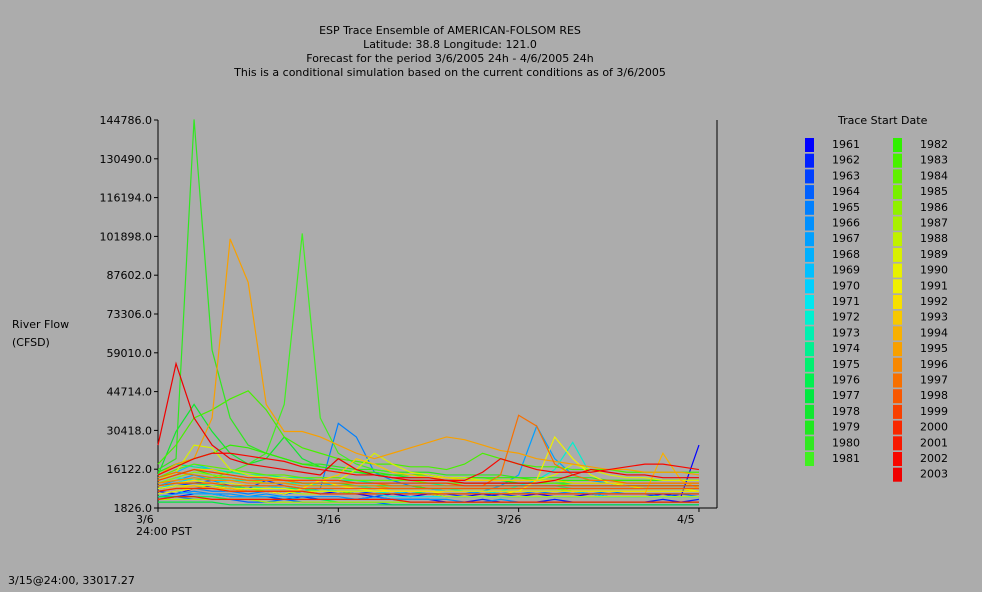 This screenshot has height=592, width=982. What do you see at coordinates (846, 395) in the screenshot?
I see `legend-label-1977: 1977` at bounding box center [846, 395].